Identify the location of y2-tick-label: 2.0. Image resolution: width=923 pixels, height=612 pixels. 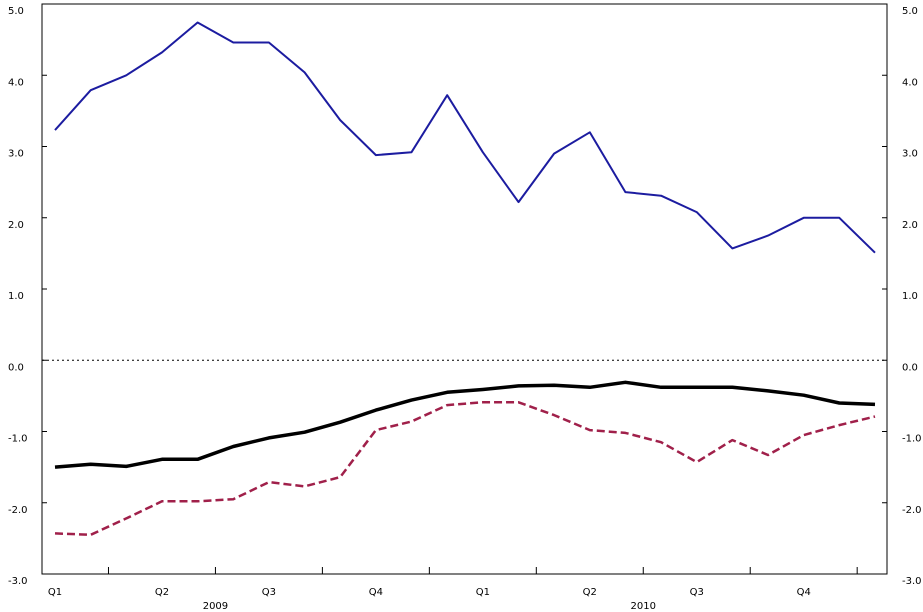
(910, 225).